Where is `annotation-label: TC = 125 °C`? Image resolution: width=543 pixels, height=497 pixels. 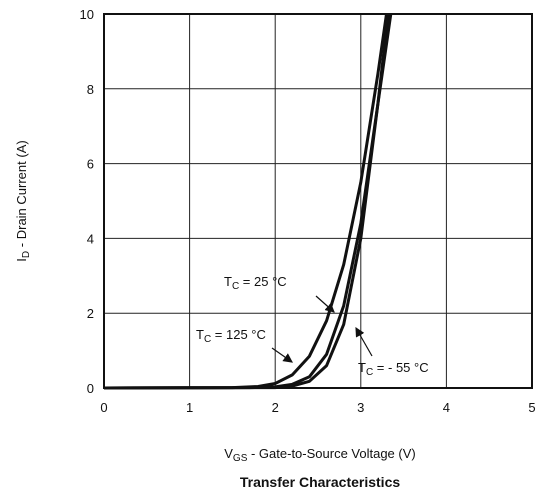
annotation-label: TC = 125 °C is located at coordinates (231, 336).